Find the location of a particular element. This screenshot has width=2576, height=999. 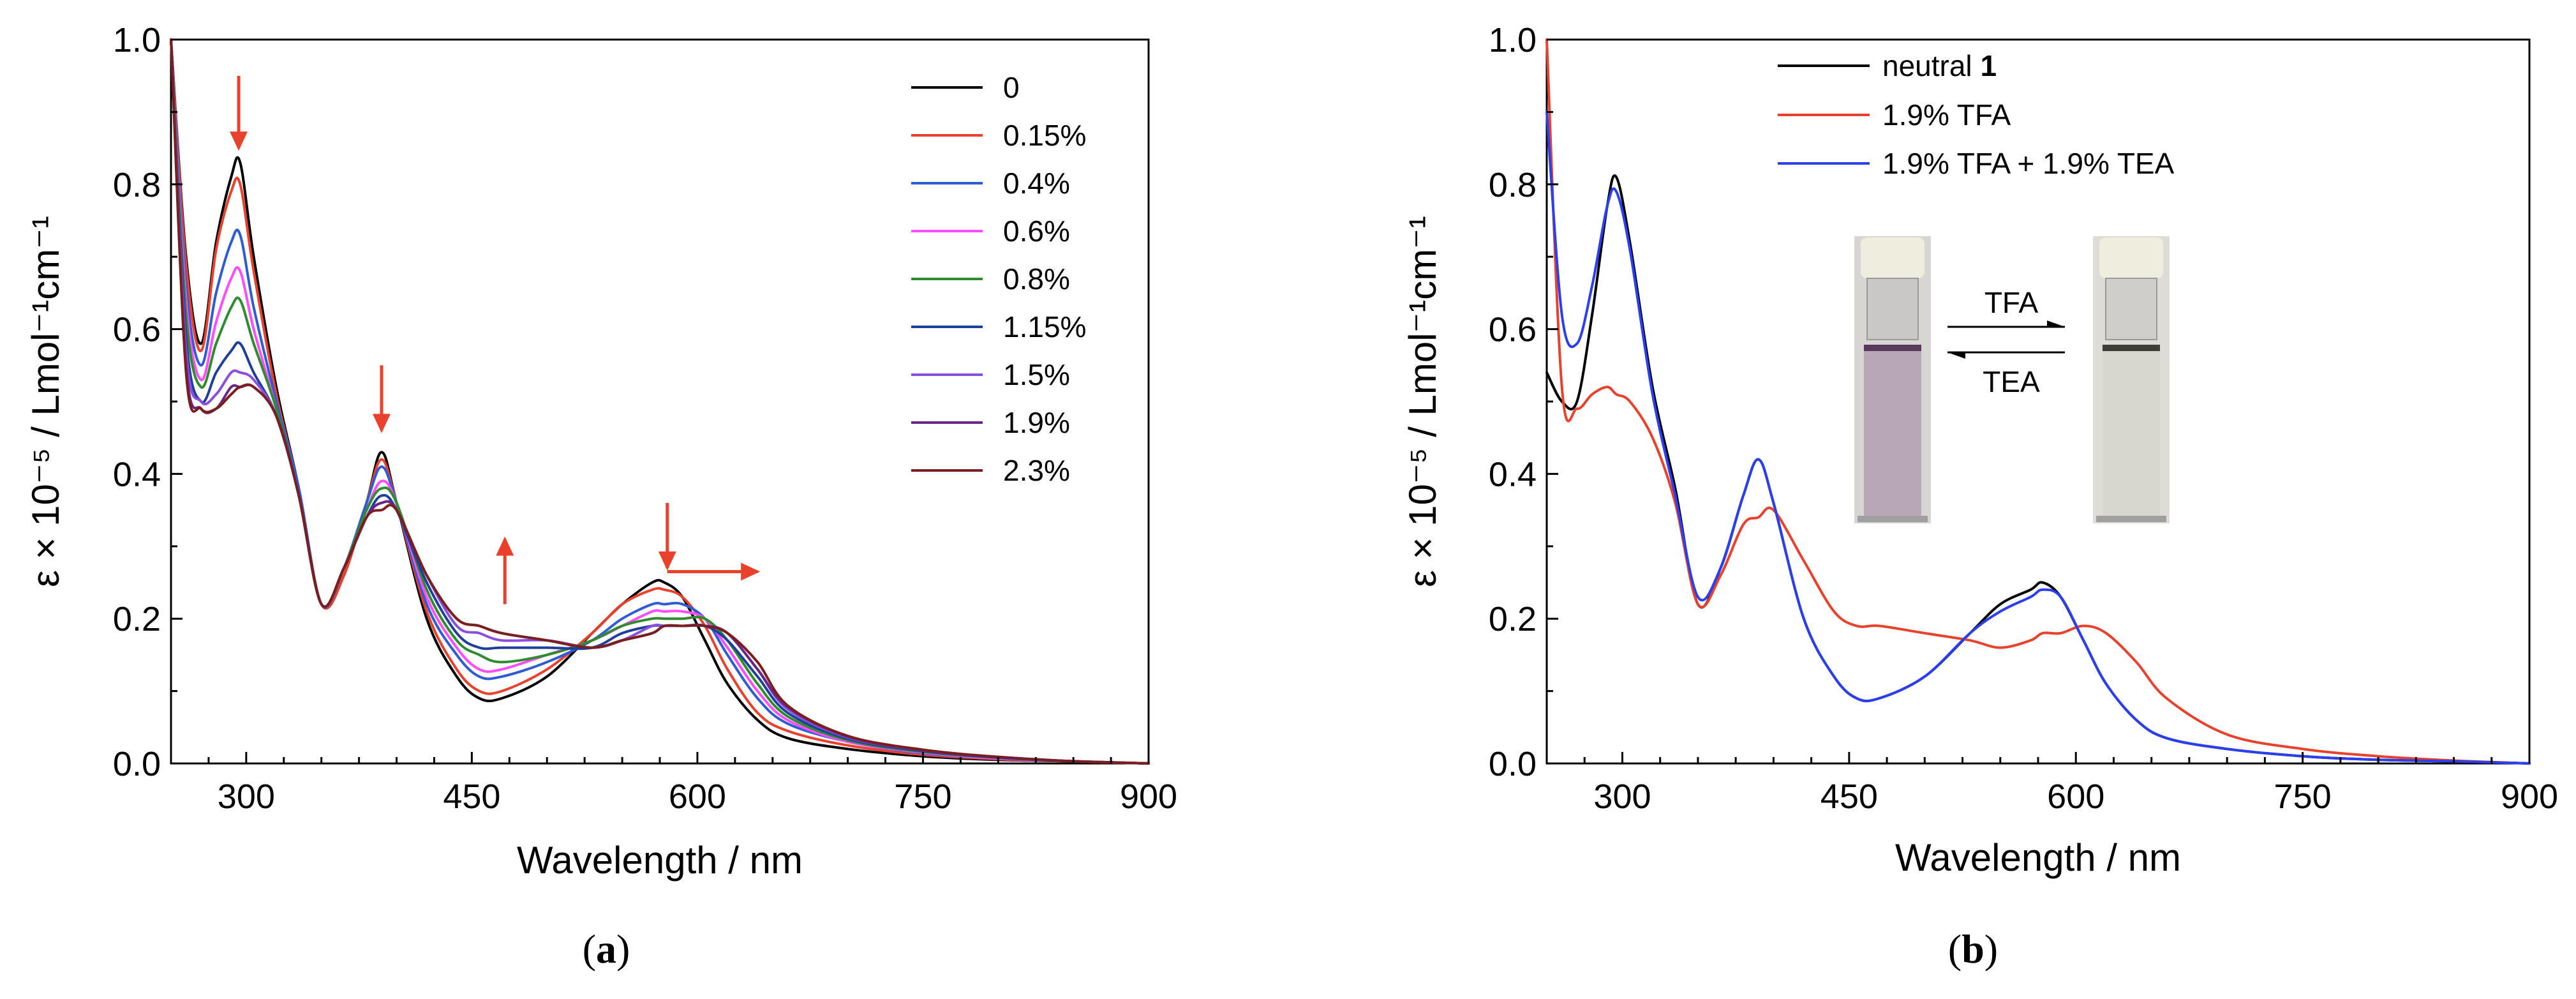

legend-item: 2.3% is located at coordinates (990, 471).